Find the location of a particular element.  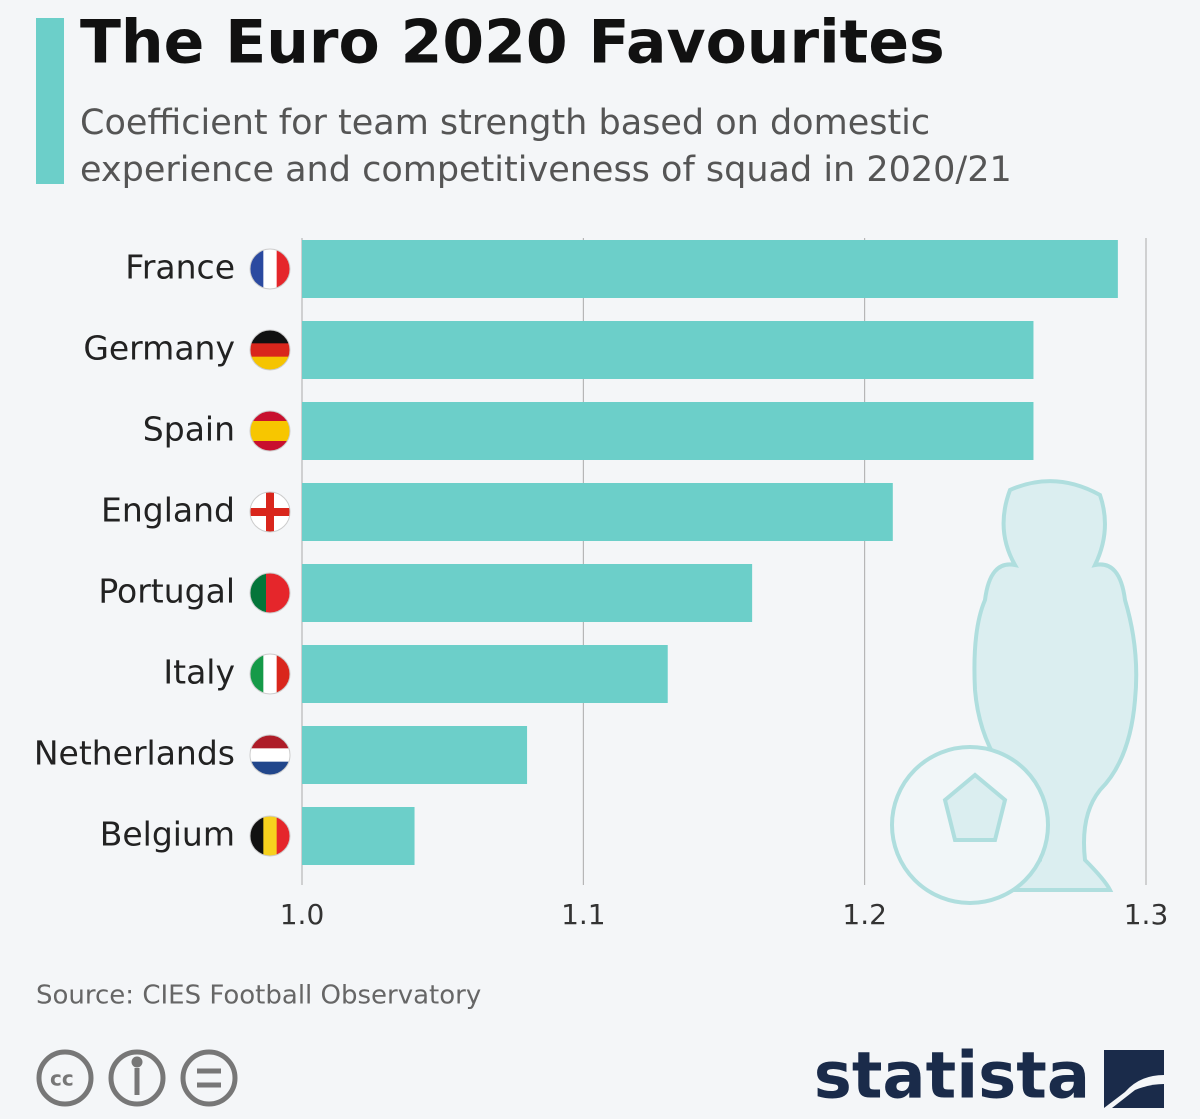

accent-bar is located at coordinates (50, 101).